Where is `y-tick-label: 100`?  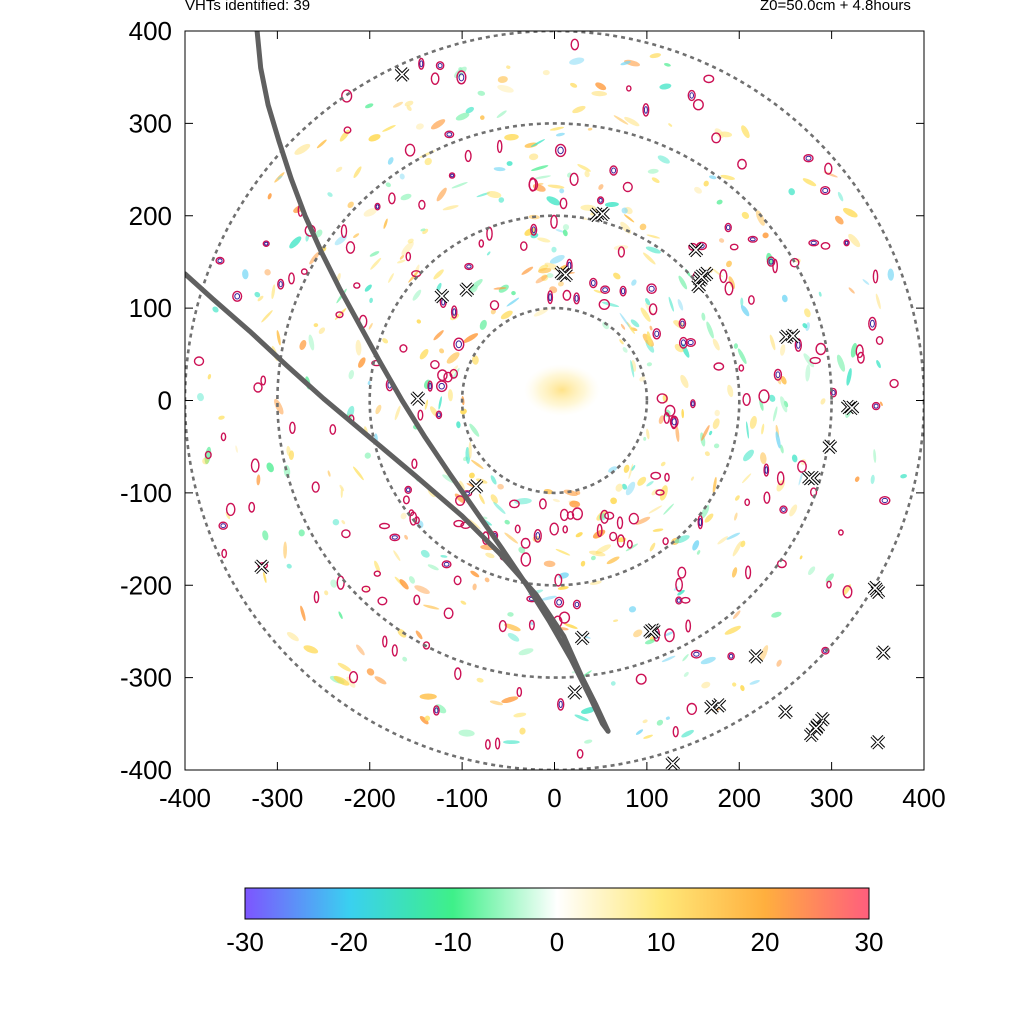 y-tick-label: 100 is located at coordinates (150, 308).